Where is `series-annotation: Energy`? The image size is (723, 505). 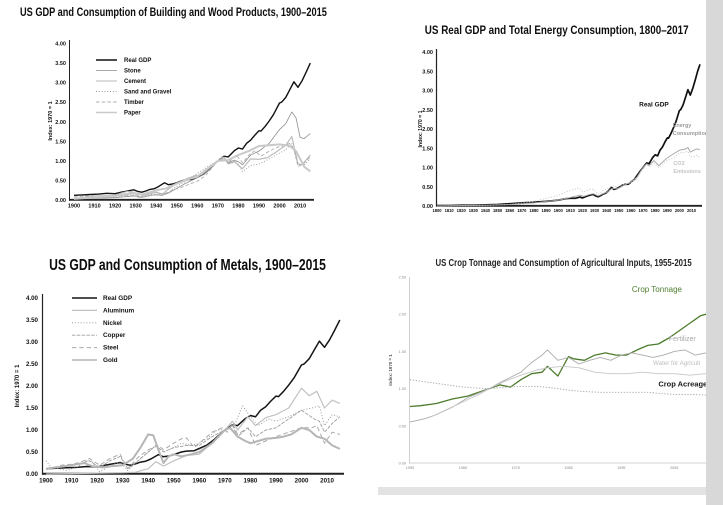
series-annotation: Energy is located at coordinates (683, 126).